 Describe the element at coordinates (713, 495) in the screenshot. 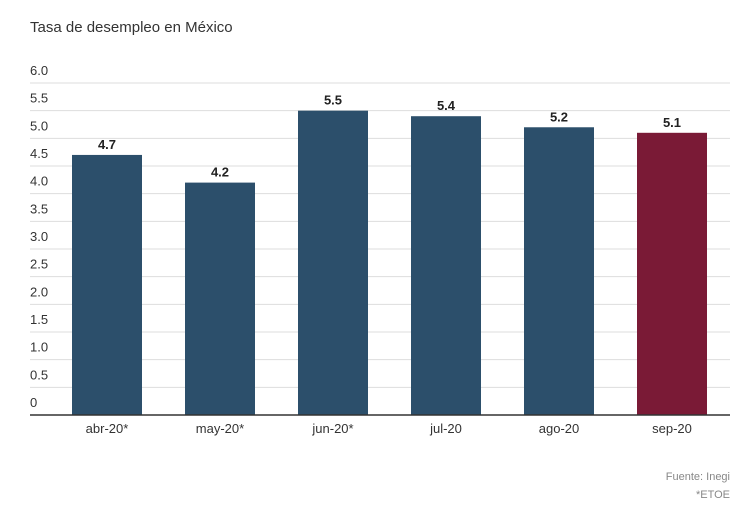

I see `note: *ETOE` at that location.